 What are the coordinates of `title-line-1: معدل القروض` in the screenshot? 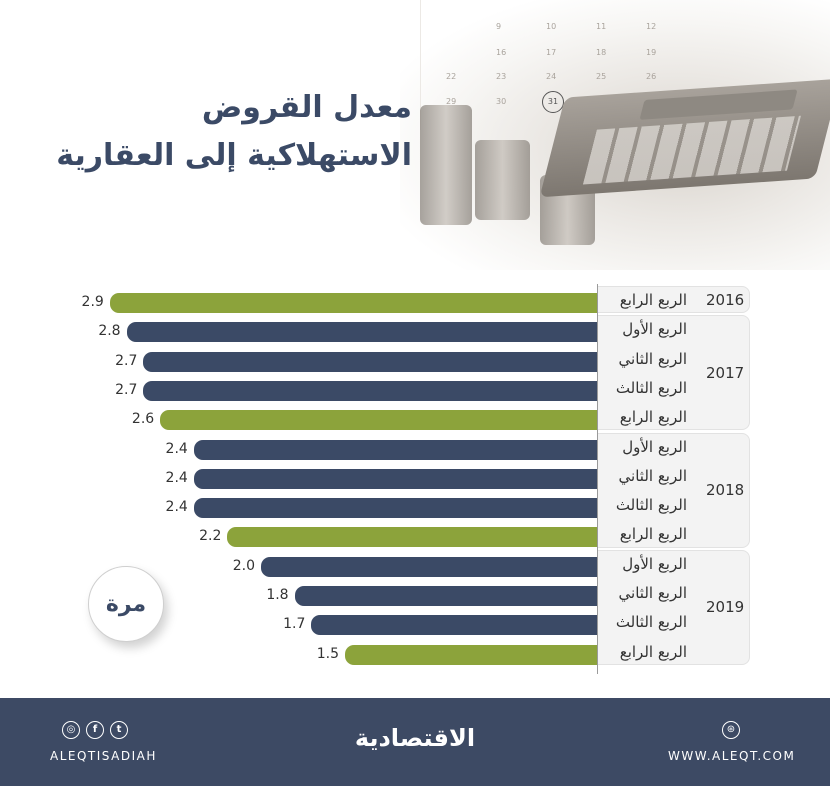 It's located at (306, 107).